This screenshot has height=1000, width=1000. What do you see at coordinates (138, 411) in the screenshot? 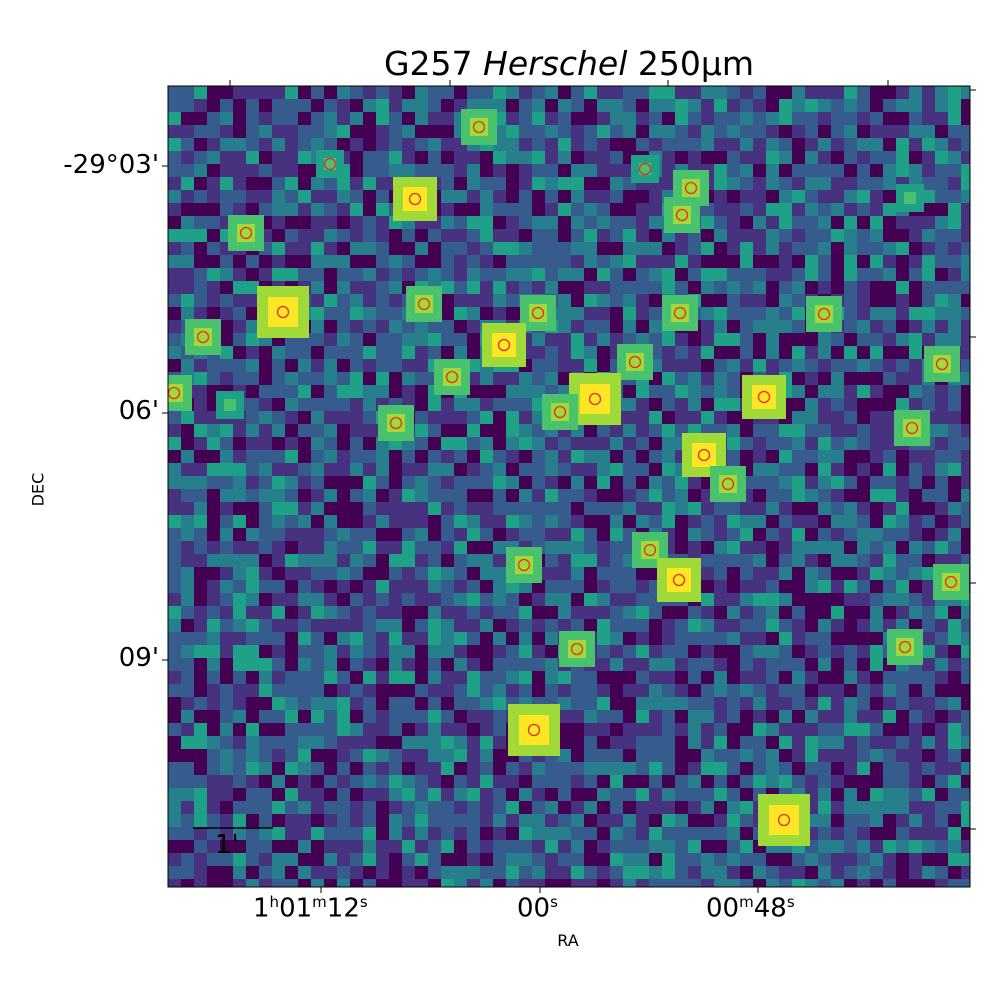
I see `y-tick-label-1: 06'` at bounding box center [138, 411].